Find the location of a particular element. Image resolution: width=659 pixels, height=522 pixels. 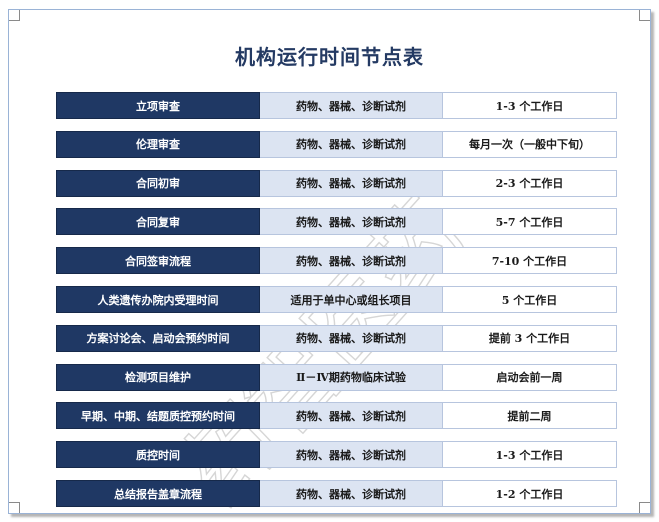

row-item-cell: 早期、中期、结题质控预约时间 is located at coordinates (158, 416).